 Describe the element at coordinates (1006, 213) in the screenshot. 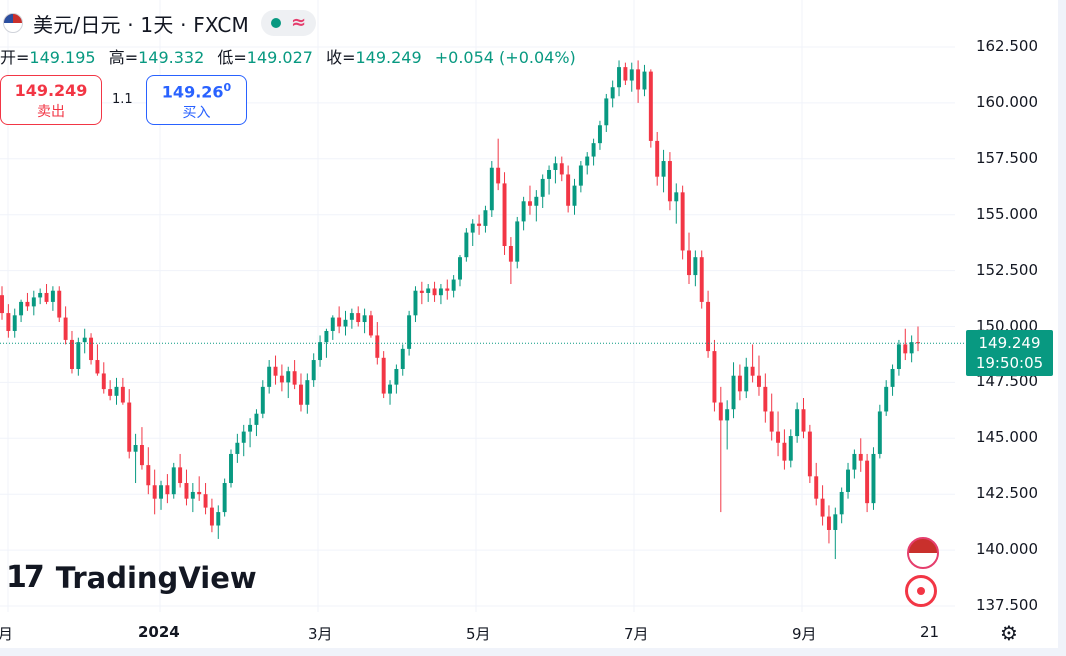

I see `y-tick-label: 155.000` at that location.